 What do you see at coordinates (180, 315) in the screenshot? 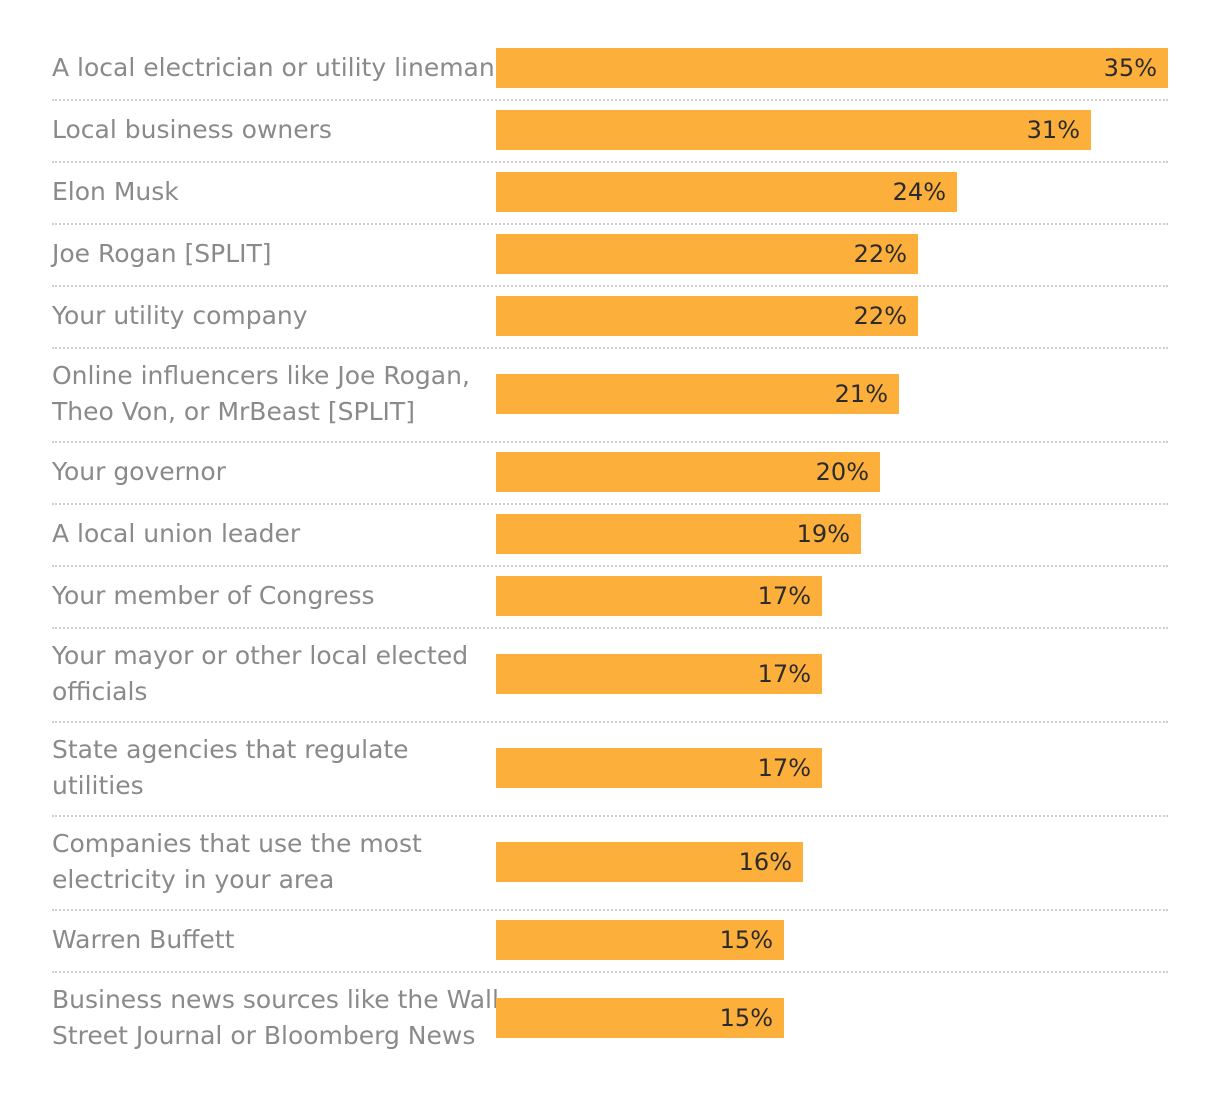
I see `category-label-line: Your utility company` at bounding box center [180, 315].